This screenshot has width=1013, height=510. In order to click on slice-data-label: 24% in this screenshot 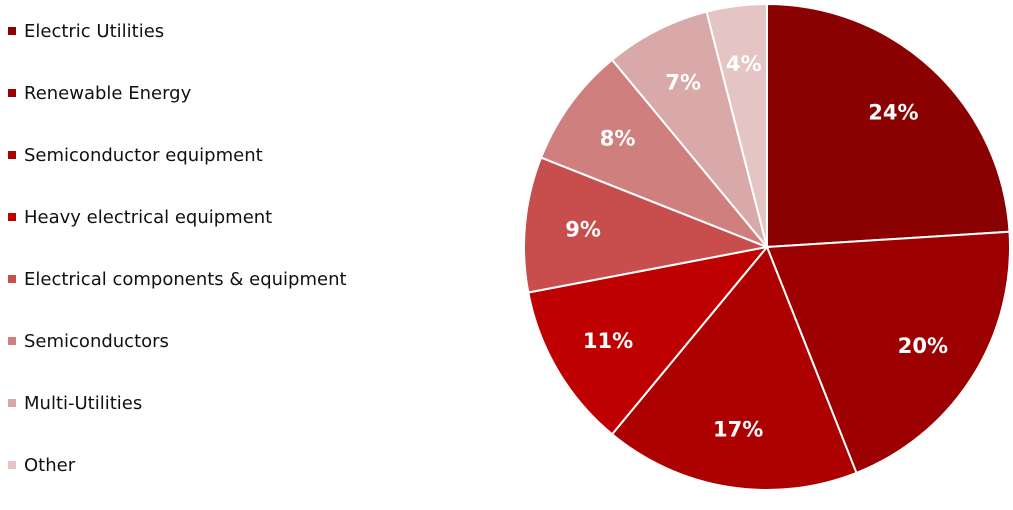, I will do `click(893, 112)`.